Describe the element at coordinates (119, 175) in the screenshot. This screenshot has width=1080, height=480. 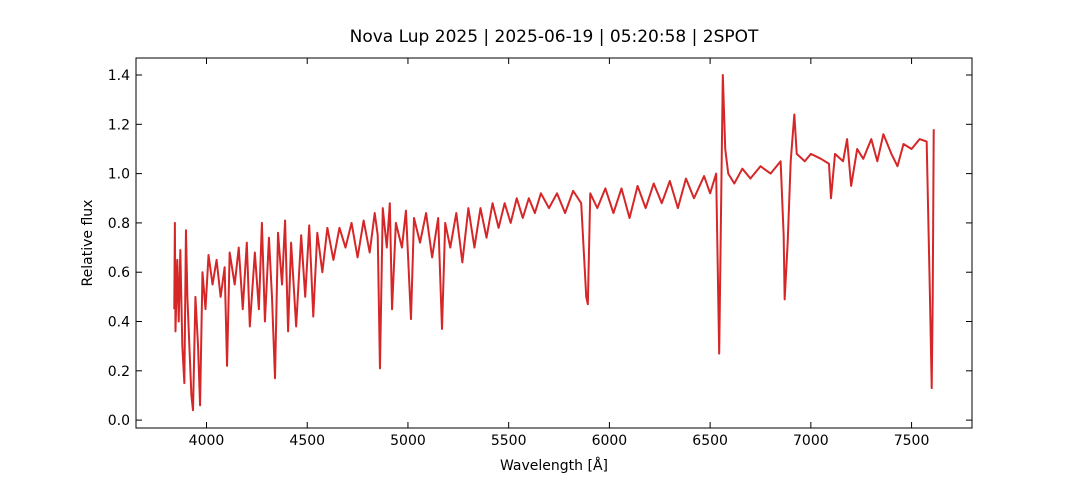
I see `y-tick-label: 1.0` at that location.